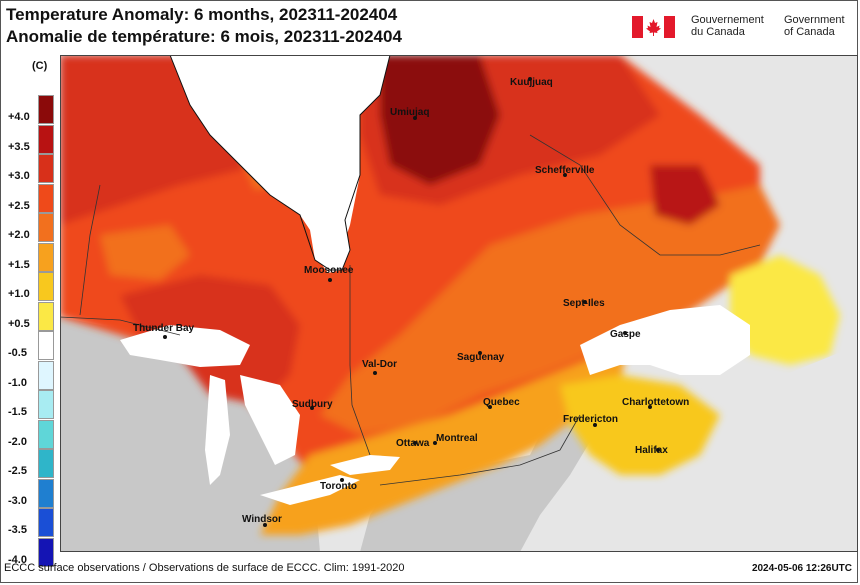 This screenshot has width=860, height=585. I want to click on svg-text: Val-Dor, so click(379, 364).